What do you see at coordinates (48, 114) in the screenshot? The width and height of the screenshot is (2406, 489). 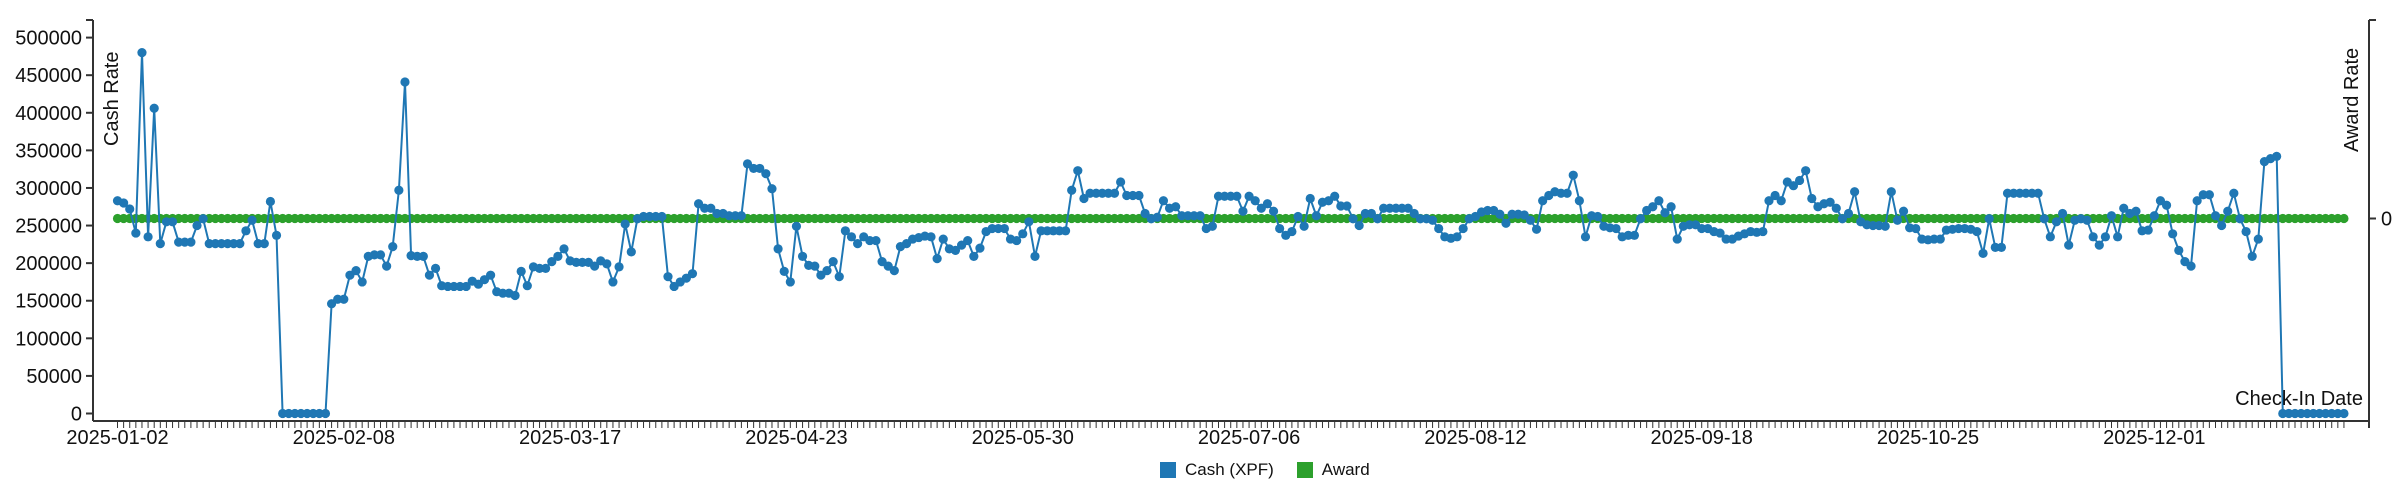 I see `y-left-tick-label: 400000` at bounding box center [48, 114].